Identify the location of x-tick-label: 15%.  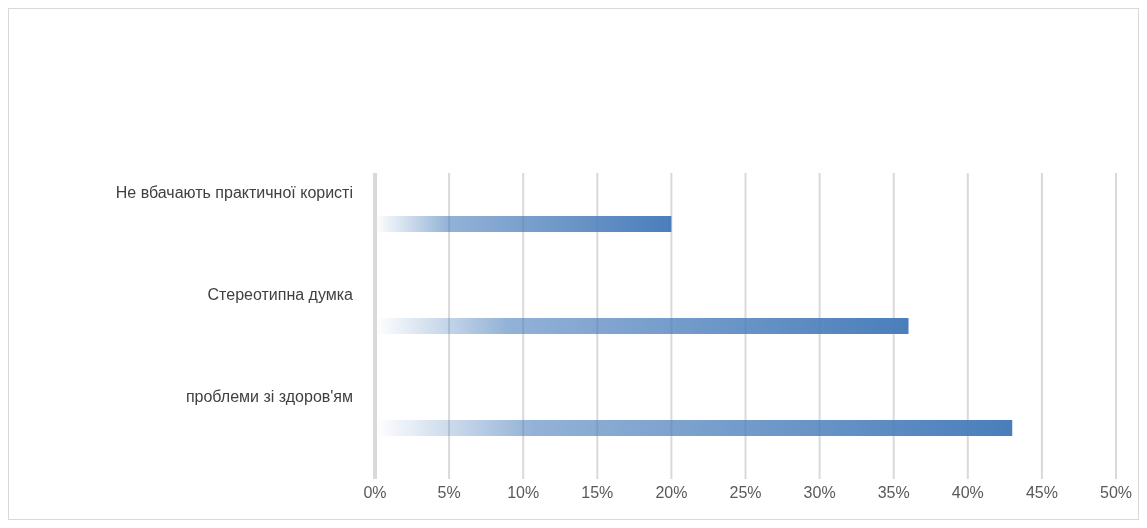
(597, 493).